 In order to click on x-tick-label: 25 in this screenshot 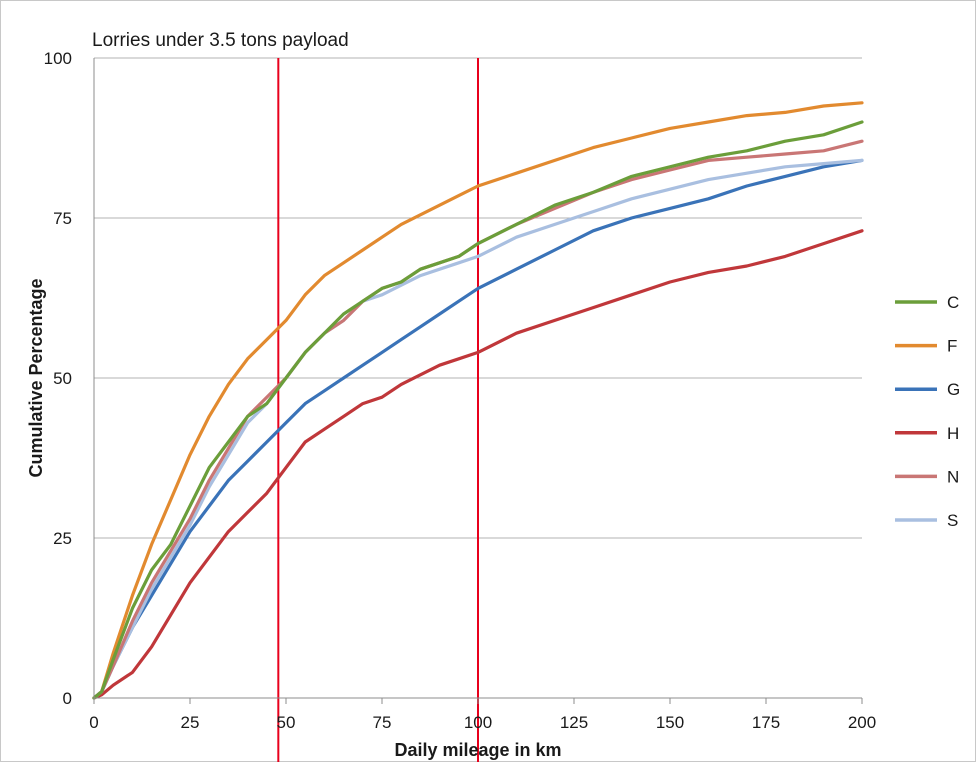, I will do `click(190, 722)`.